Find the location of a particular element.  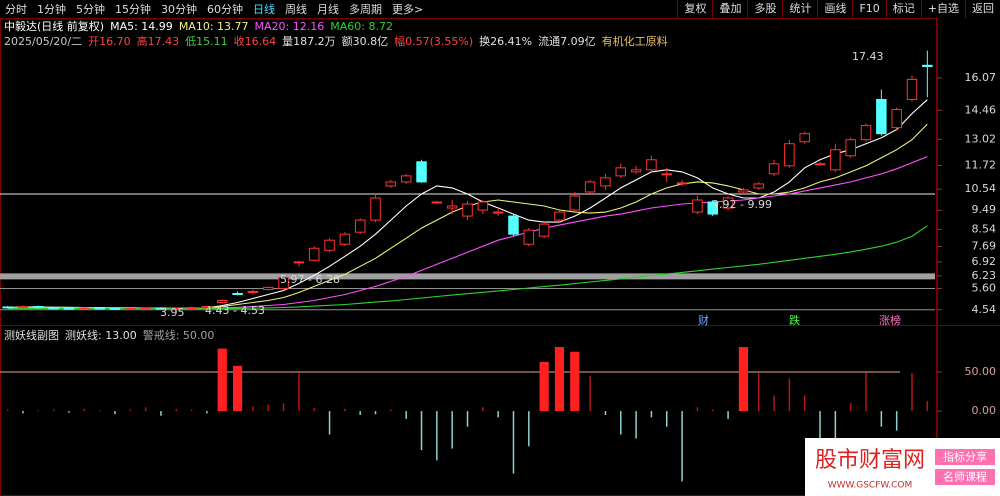

watermark-url: WWW.GSCFW.COM is located at coordinates (870, 486).